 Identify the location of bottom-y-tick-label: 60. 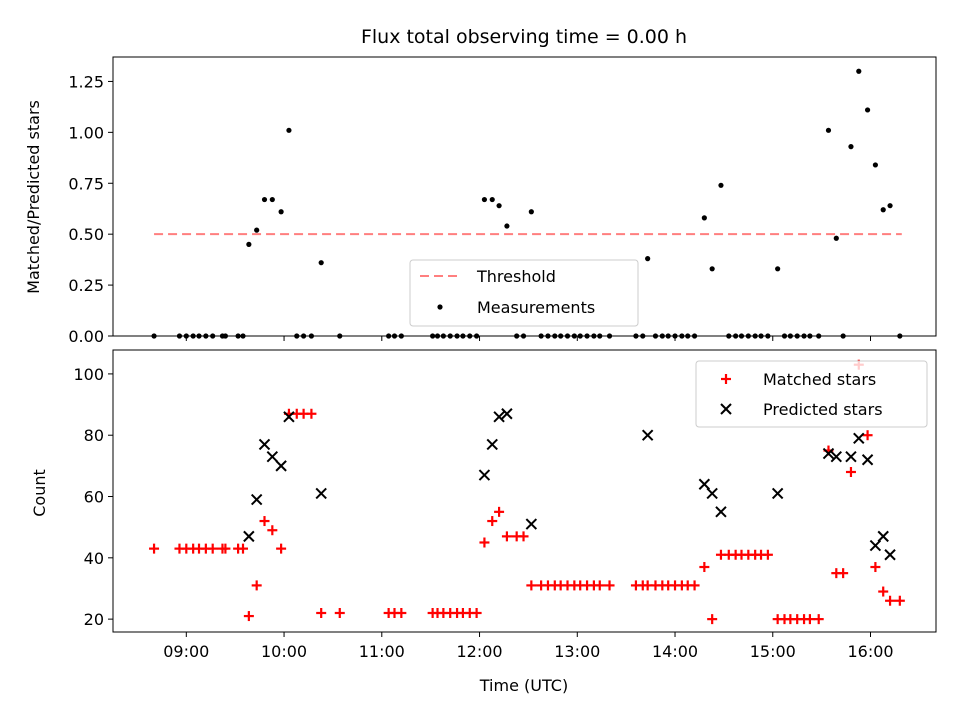
(94, 497).